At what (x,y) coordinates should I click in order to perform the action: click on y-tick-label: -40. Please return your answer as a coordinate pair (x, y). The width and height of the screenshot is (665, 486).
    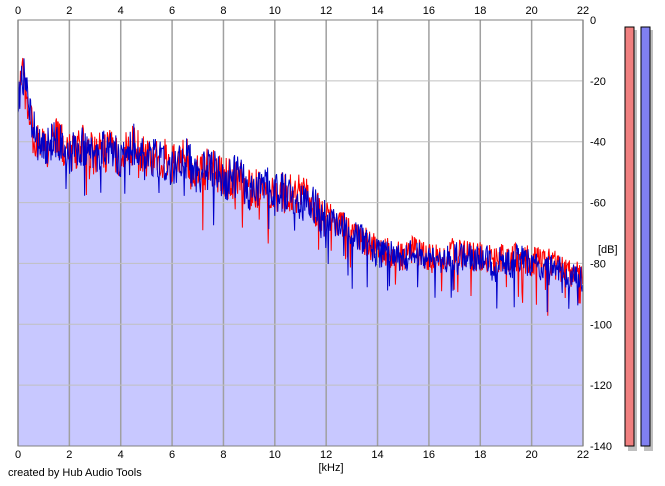
    Looking at the image, I should click on (598, 143).